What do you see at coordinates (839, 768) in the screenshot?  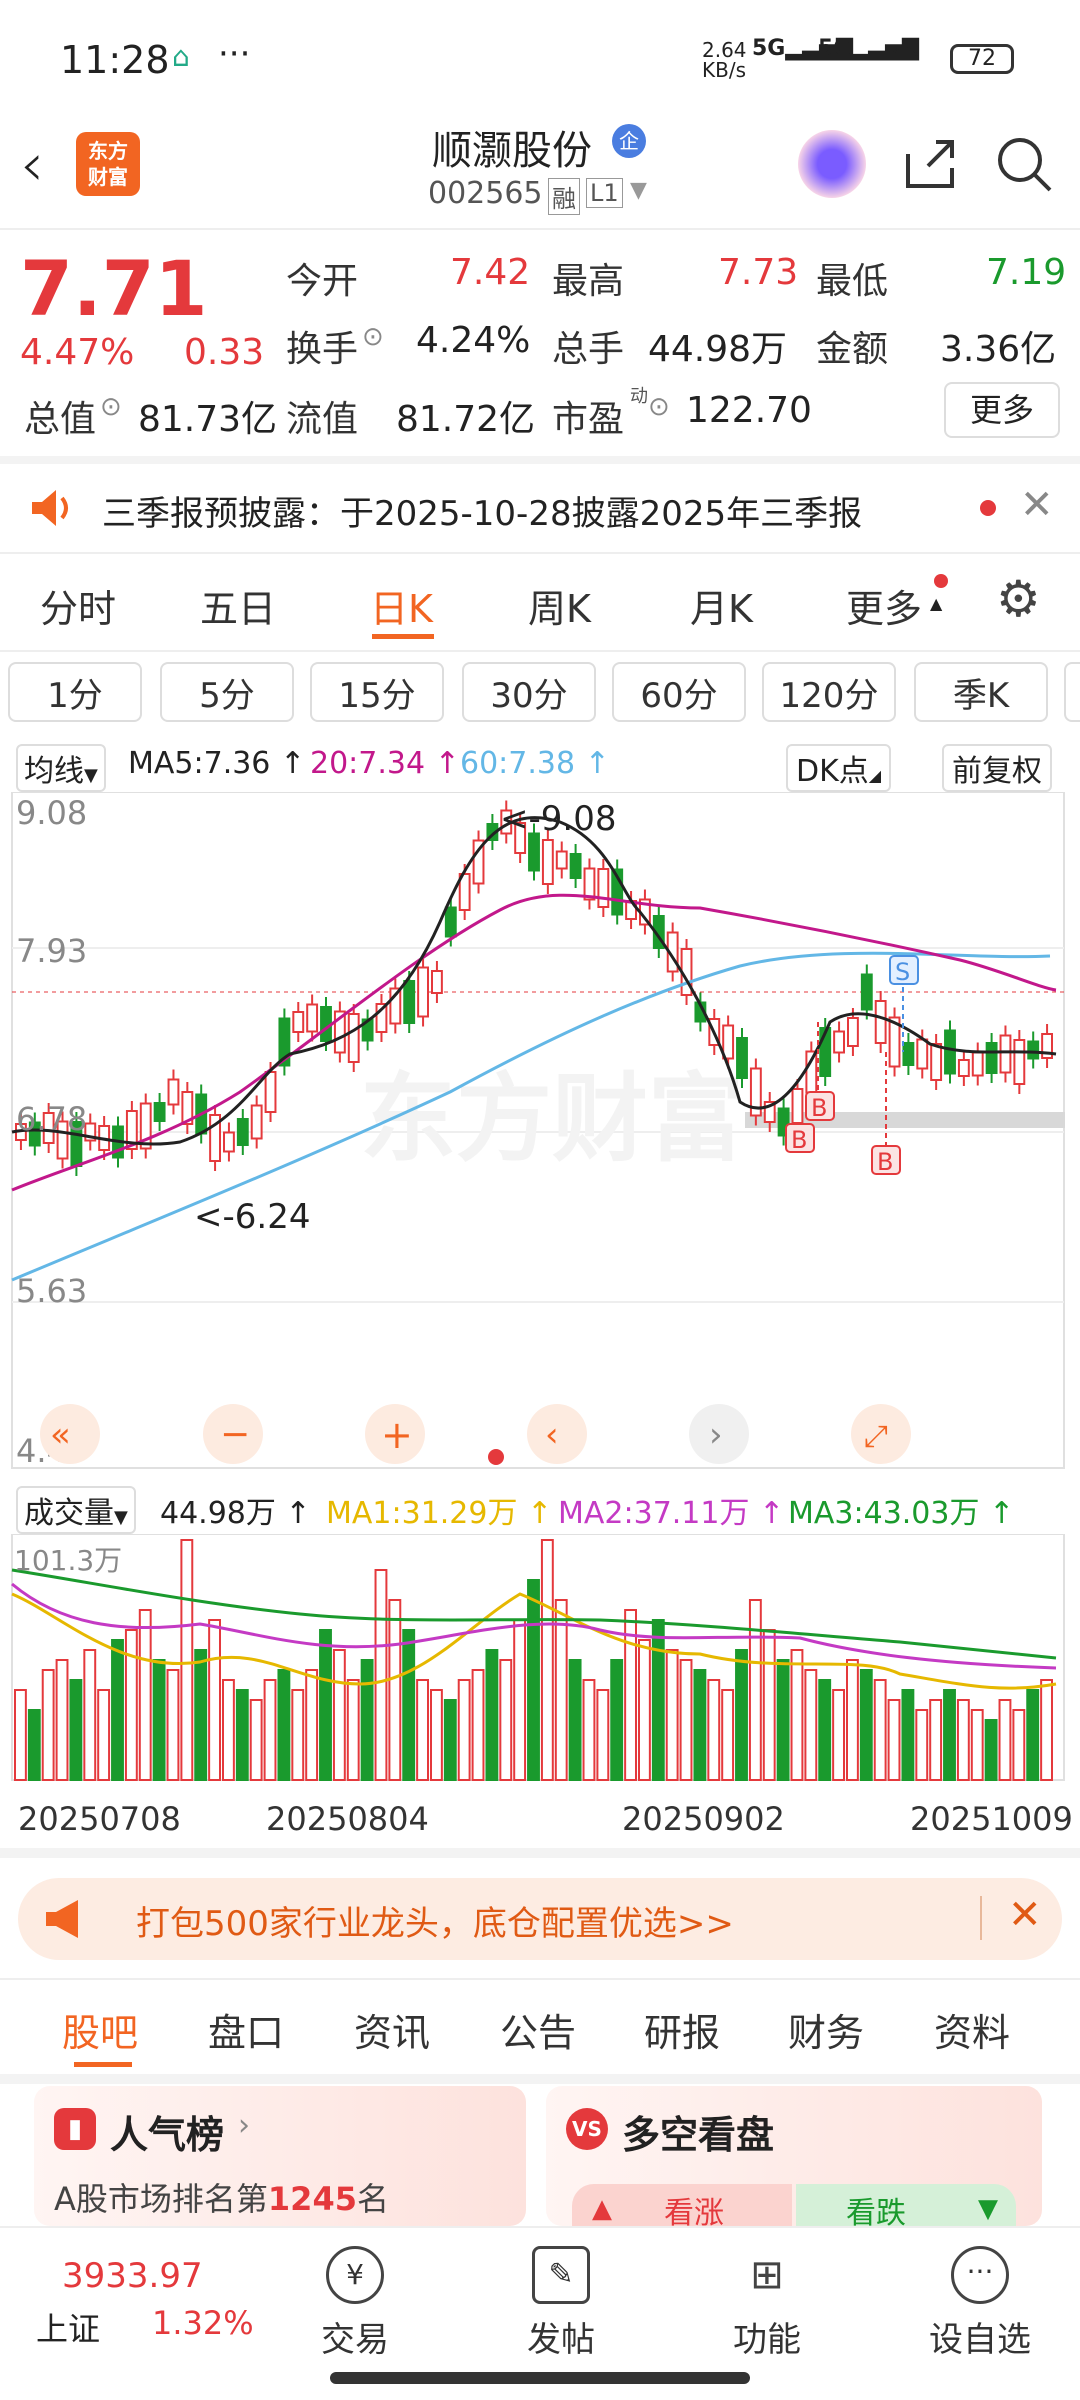 I see `dk-point-select: DK点◢` at bounding box center [839, 768].